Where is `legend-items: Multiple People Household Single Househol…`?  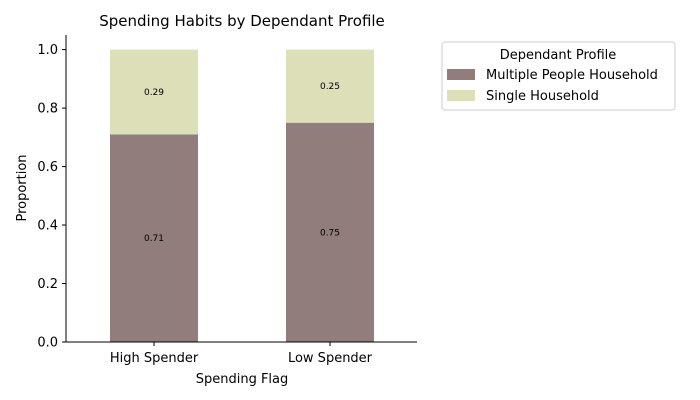
legend-items: Multiple People Household Single Househol… is located at coordinates (552, 86).